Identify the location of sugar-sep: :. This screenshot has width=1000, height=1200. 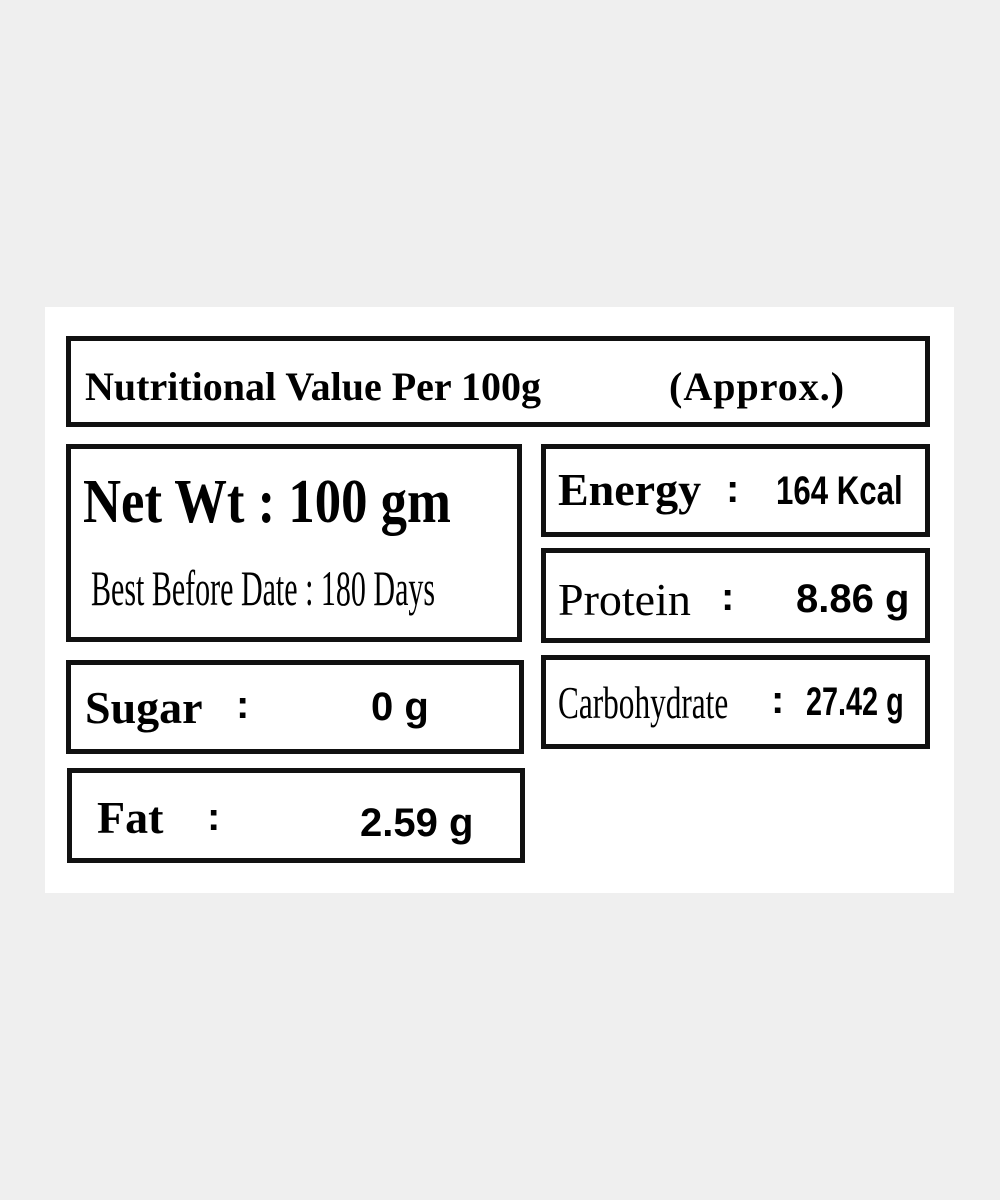
(243, 705).